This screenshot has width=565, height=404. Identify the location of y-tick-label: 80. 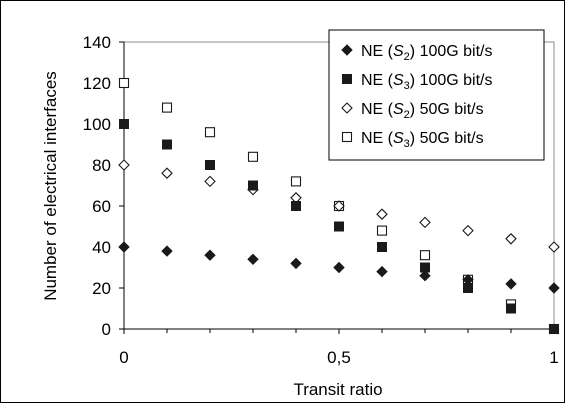
(101, 165).